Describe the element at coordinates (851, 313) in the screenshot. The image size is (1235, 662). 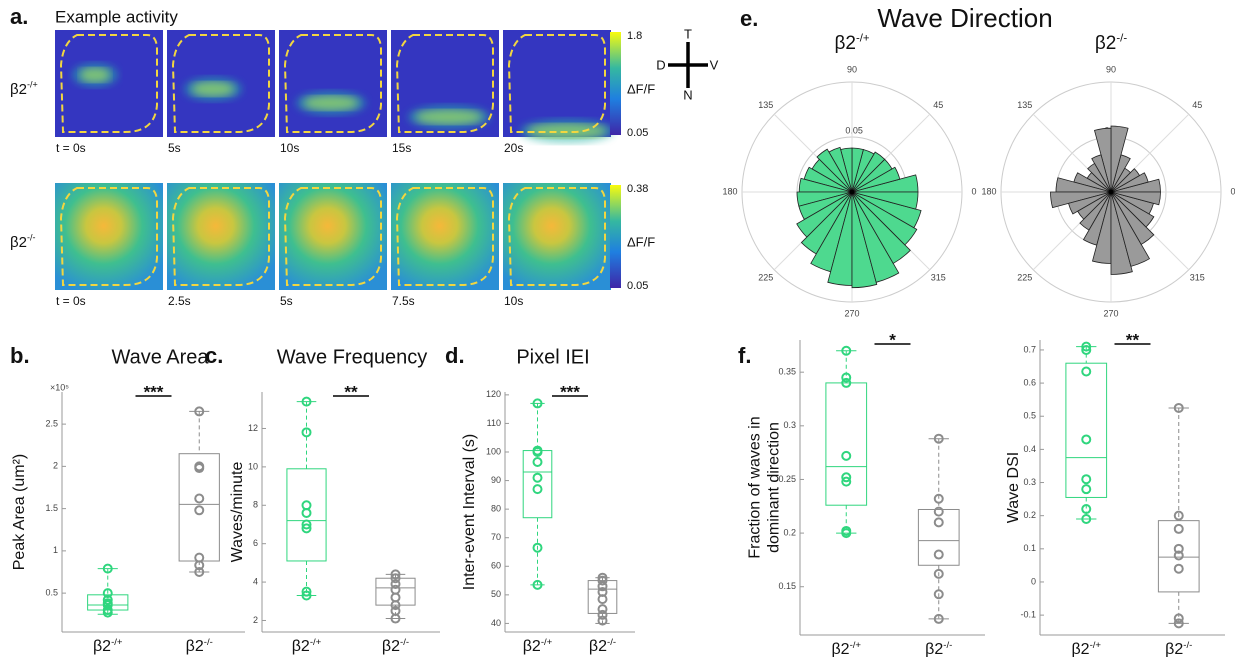
I see `theta-tick-label: 270` at that location.